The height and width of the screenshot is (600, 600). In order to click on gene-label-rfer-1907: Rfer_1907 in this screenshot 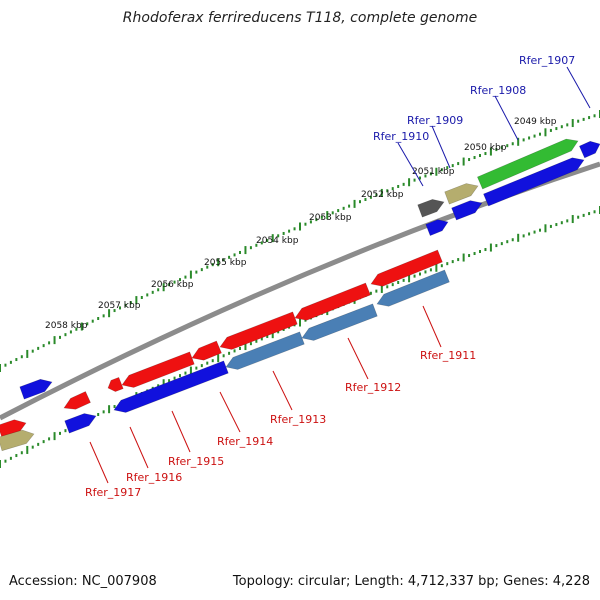, I will do `click(547, 60)`.